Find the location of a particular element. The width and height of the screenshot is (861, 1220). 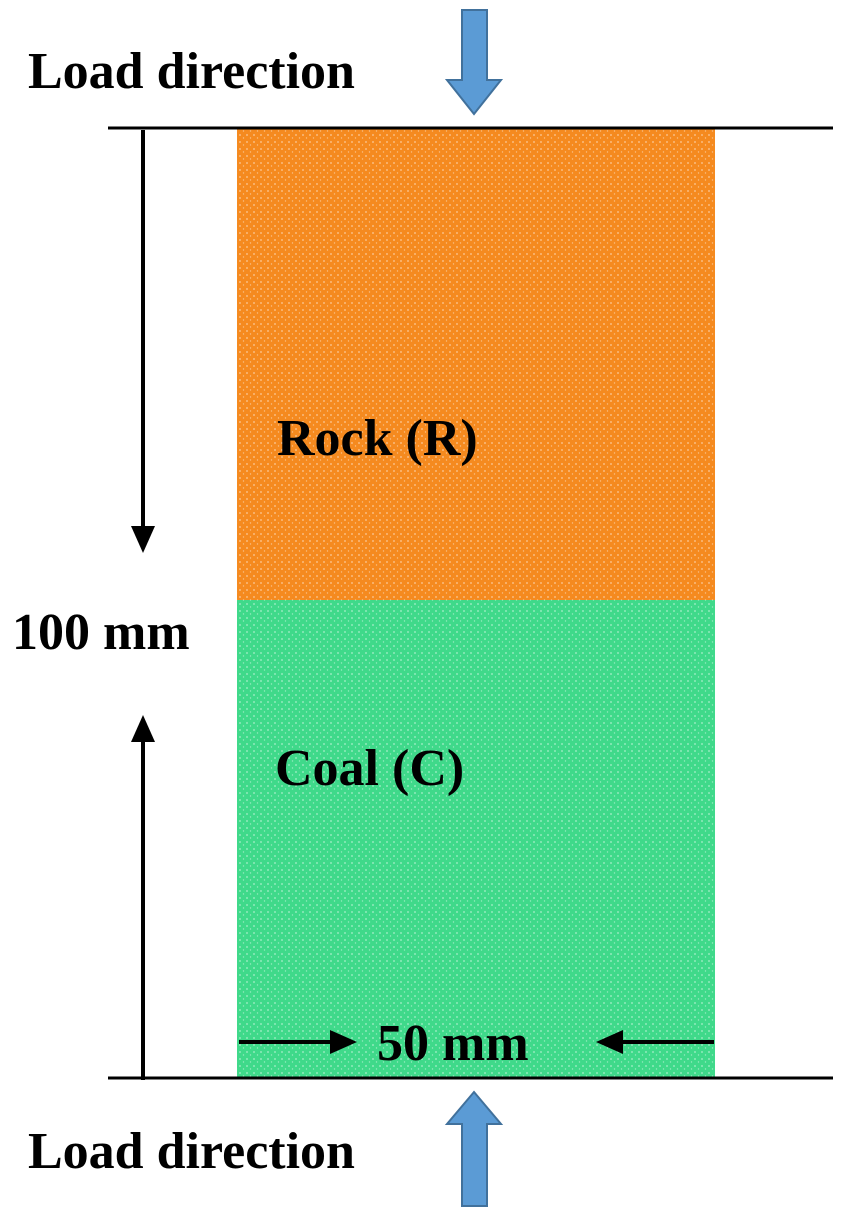

rock-label: Rock (R) is located at coordinates (377, 438).